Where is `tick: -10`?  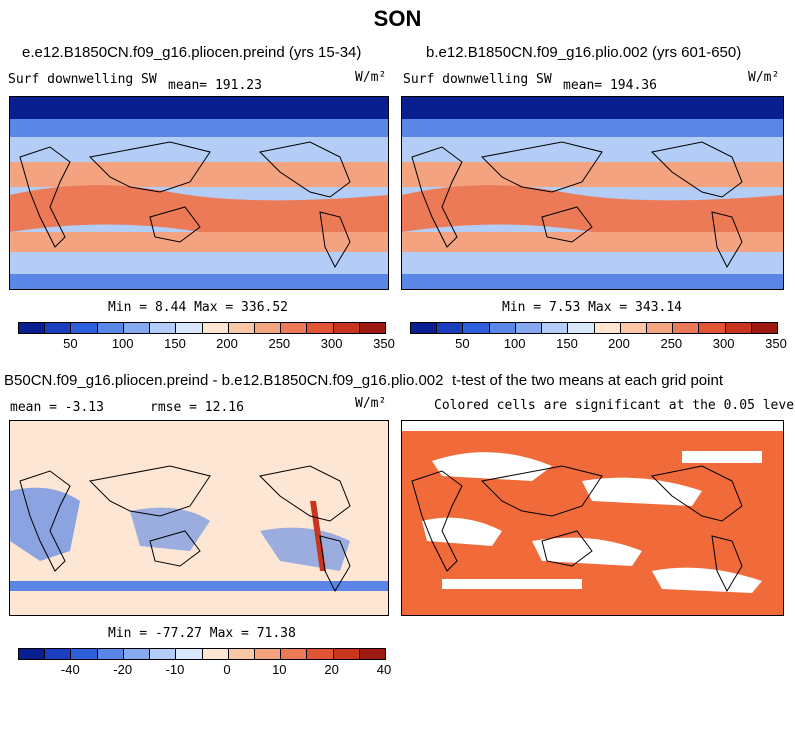
tick: -10 is located at coordinates (175, 669).